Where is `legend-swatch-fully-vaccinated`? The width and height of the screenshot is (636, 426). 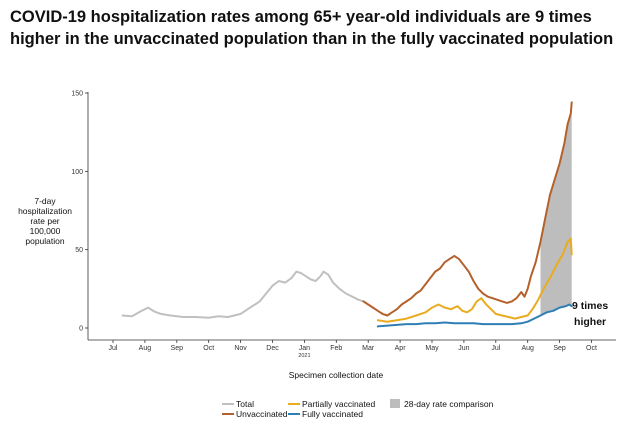
legend-swatch-fully-vaccinated is located at coordinates (294, 414).